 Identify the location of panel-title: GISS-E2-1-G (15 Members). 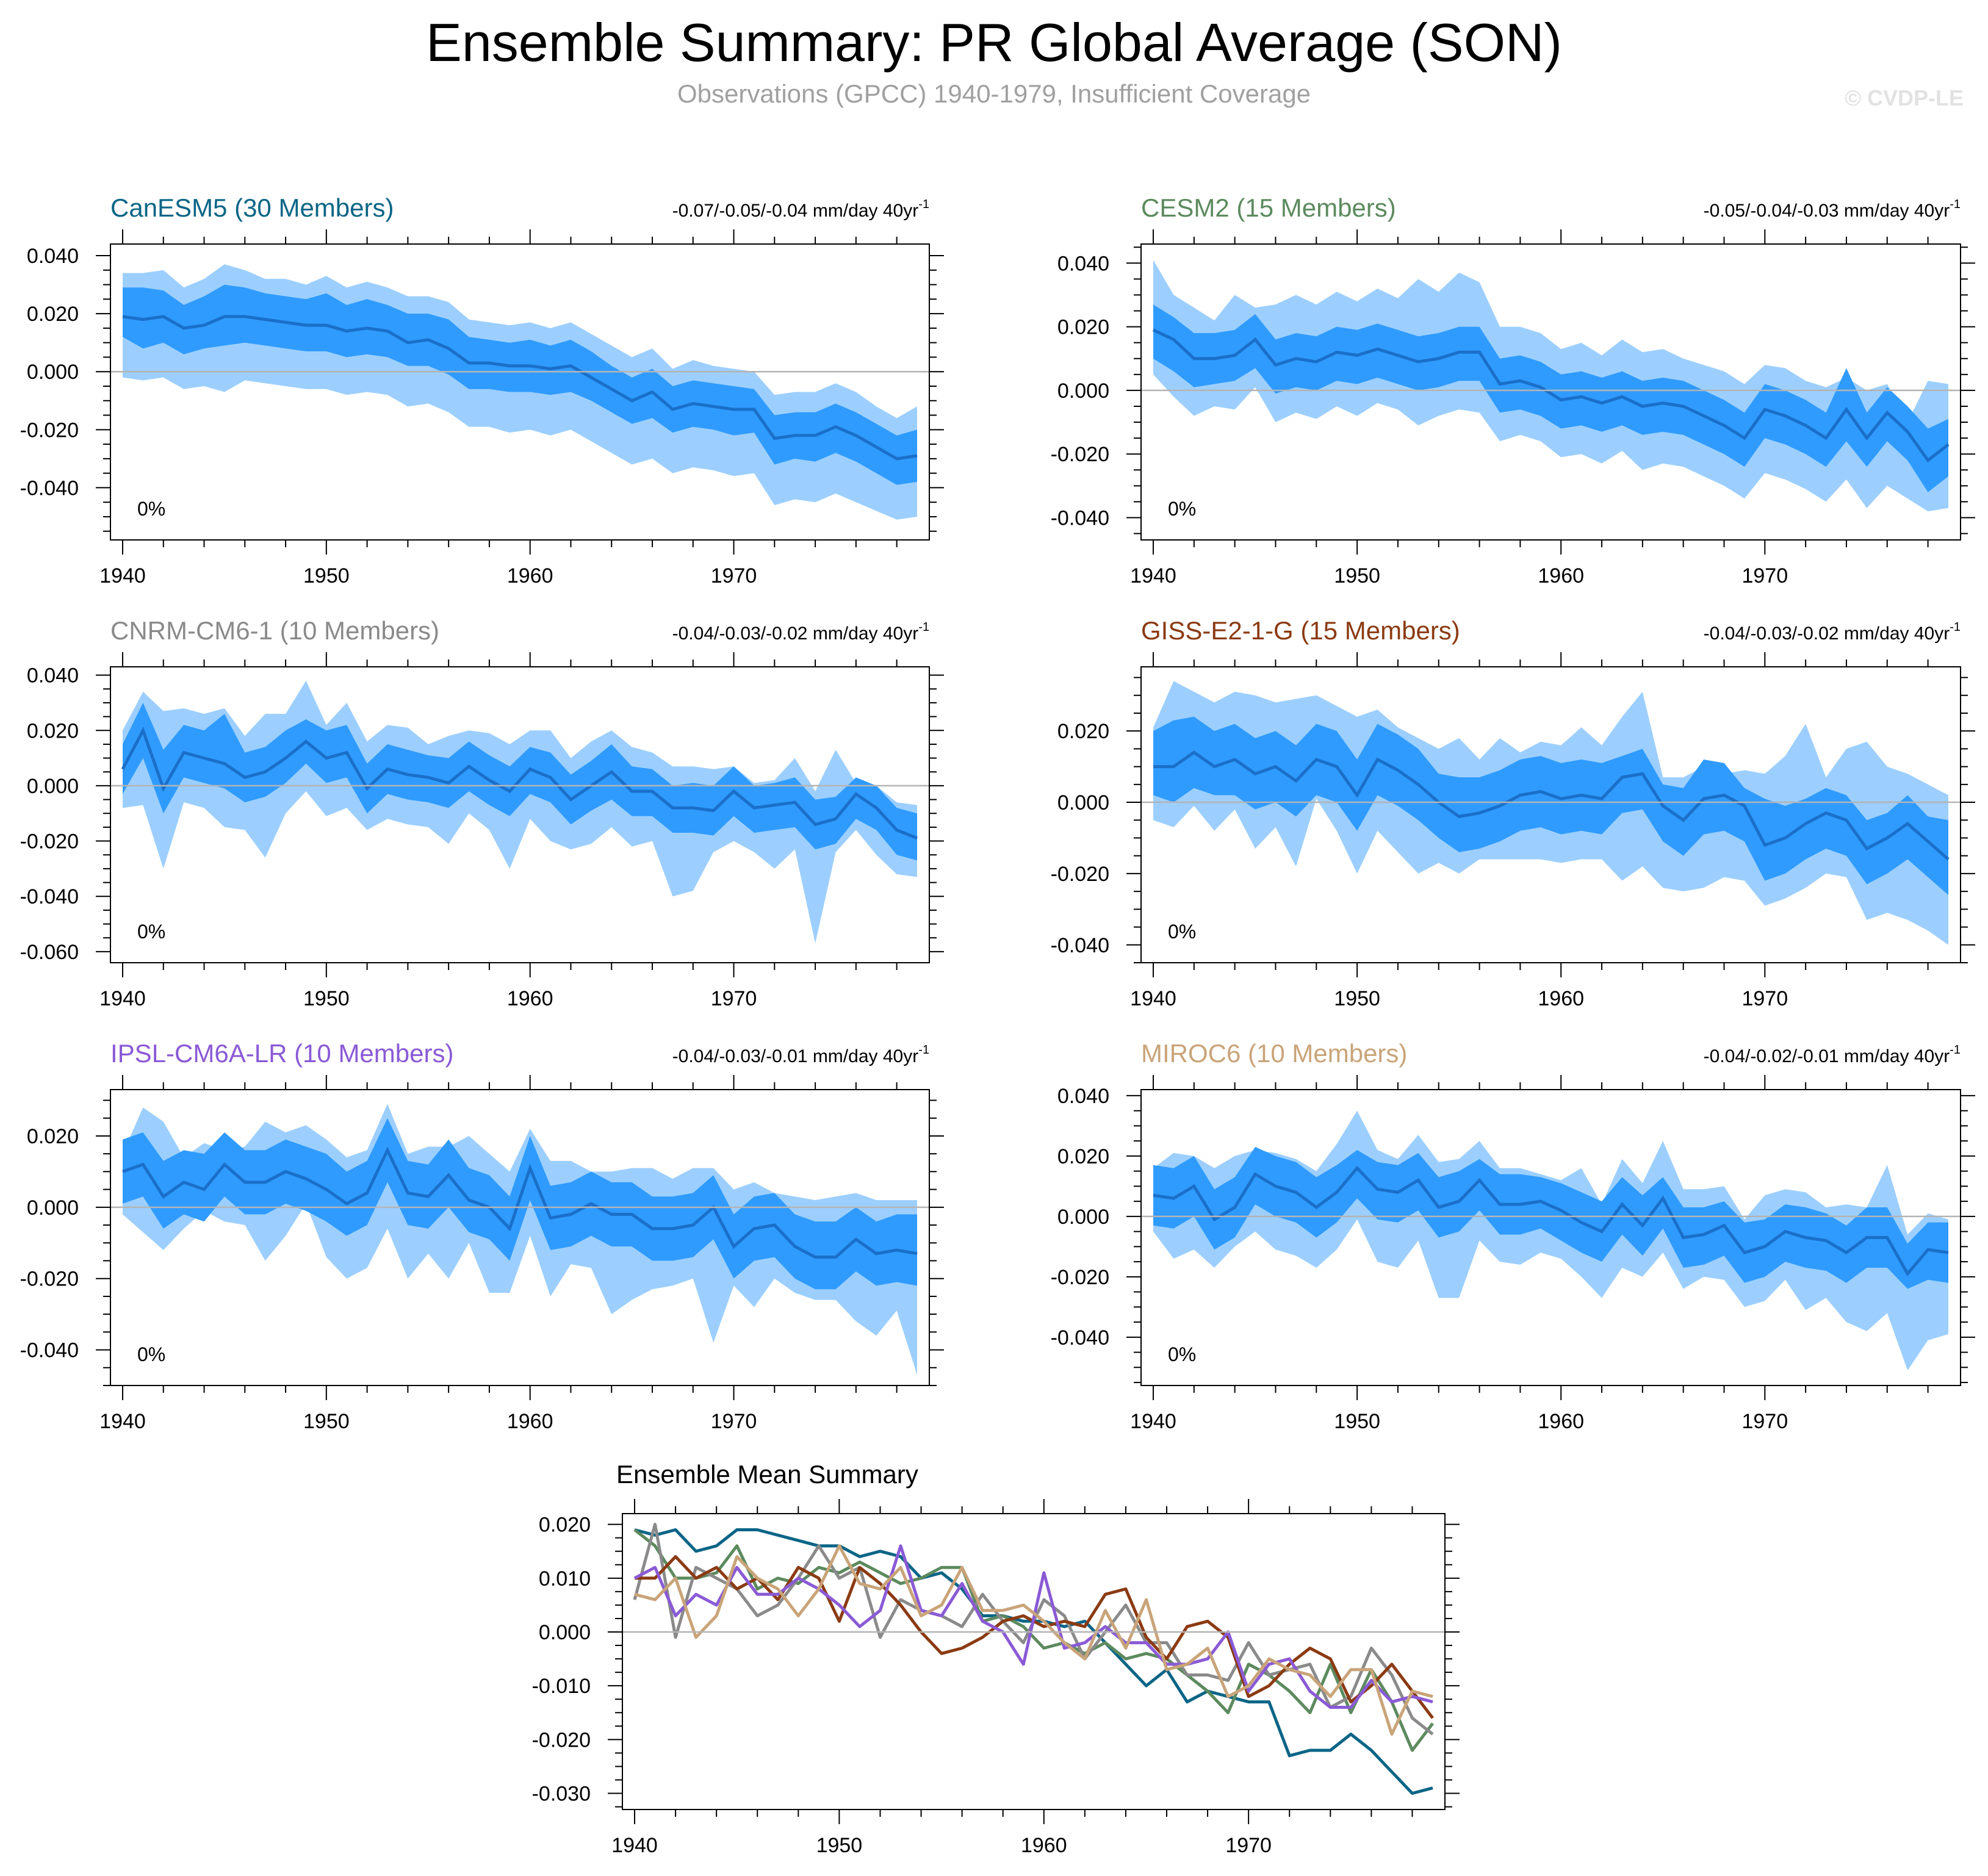
(1300, 630).